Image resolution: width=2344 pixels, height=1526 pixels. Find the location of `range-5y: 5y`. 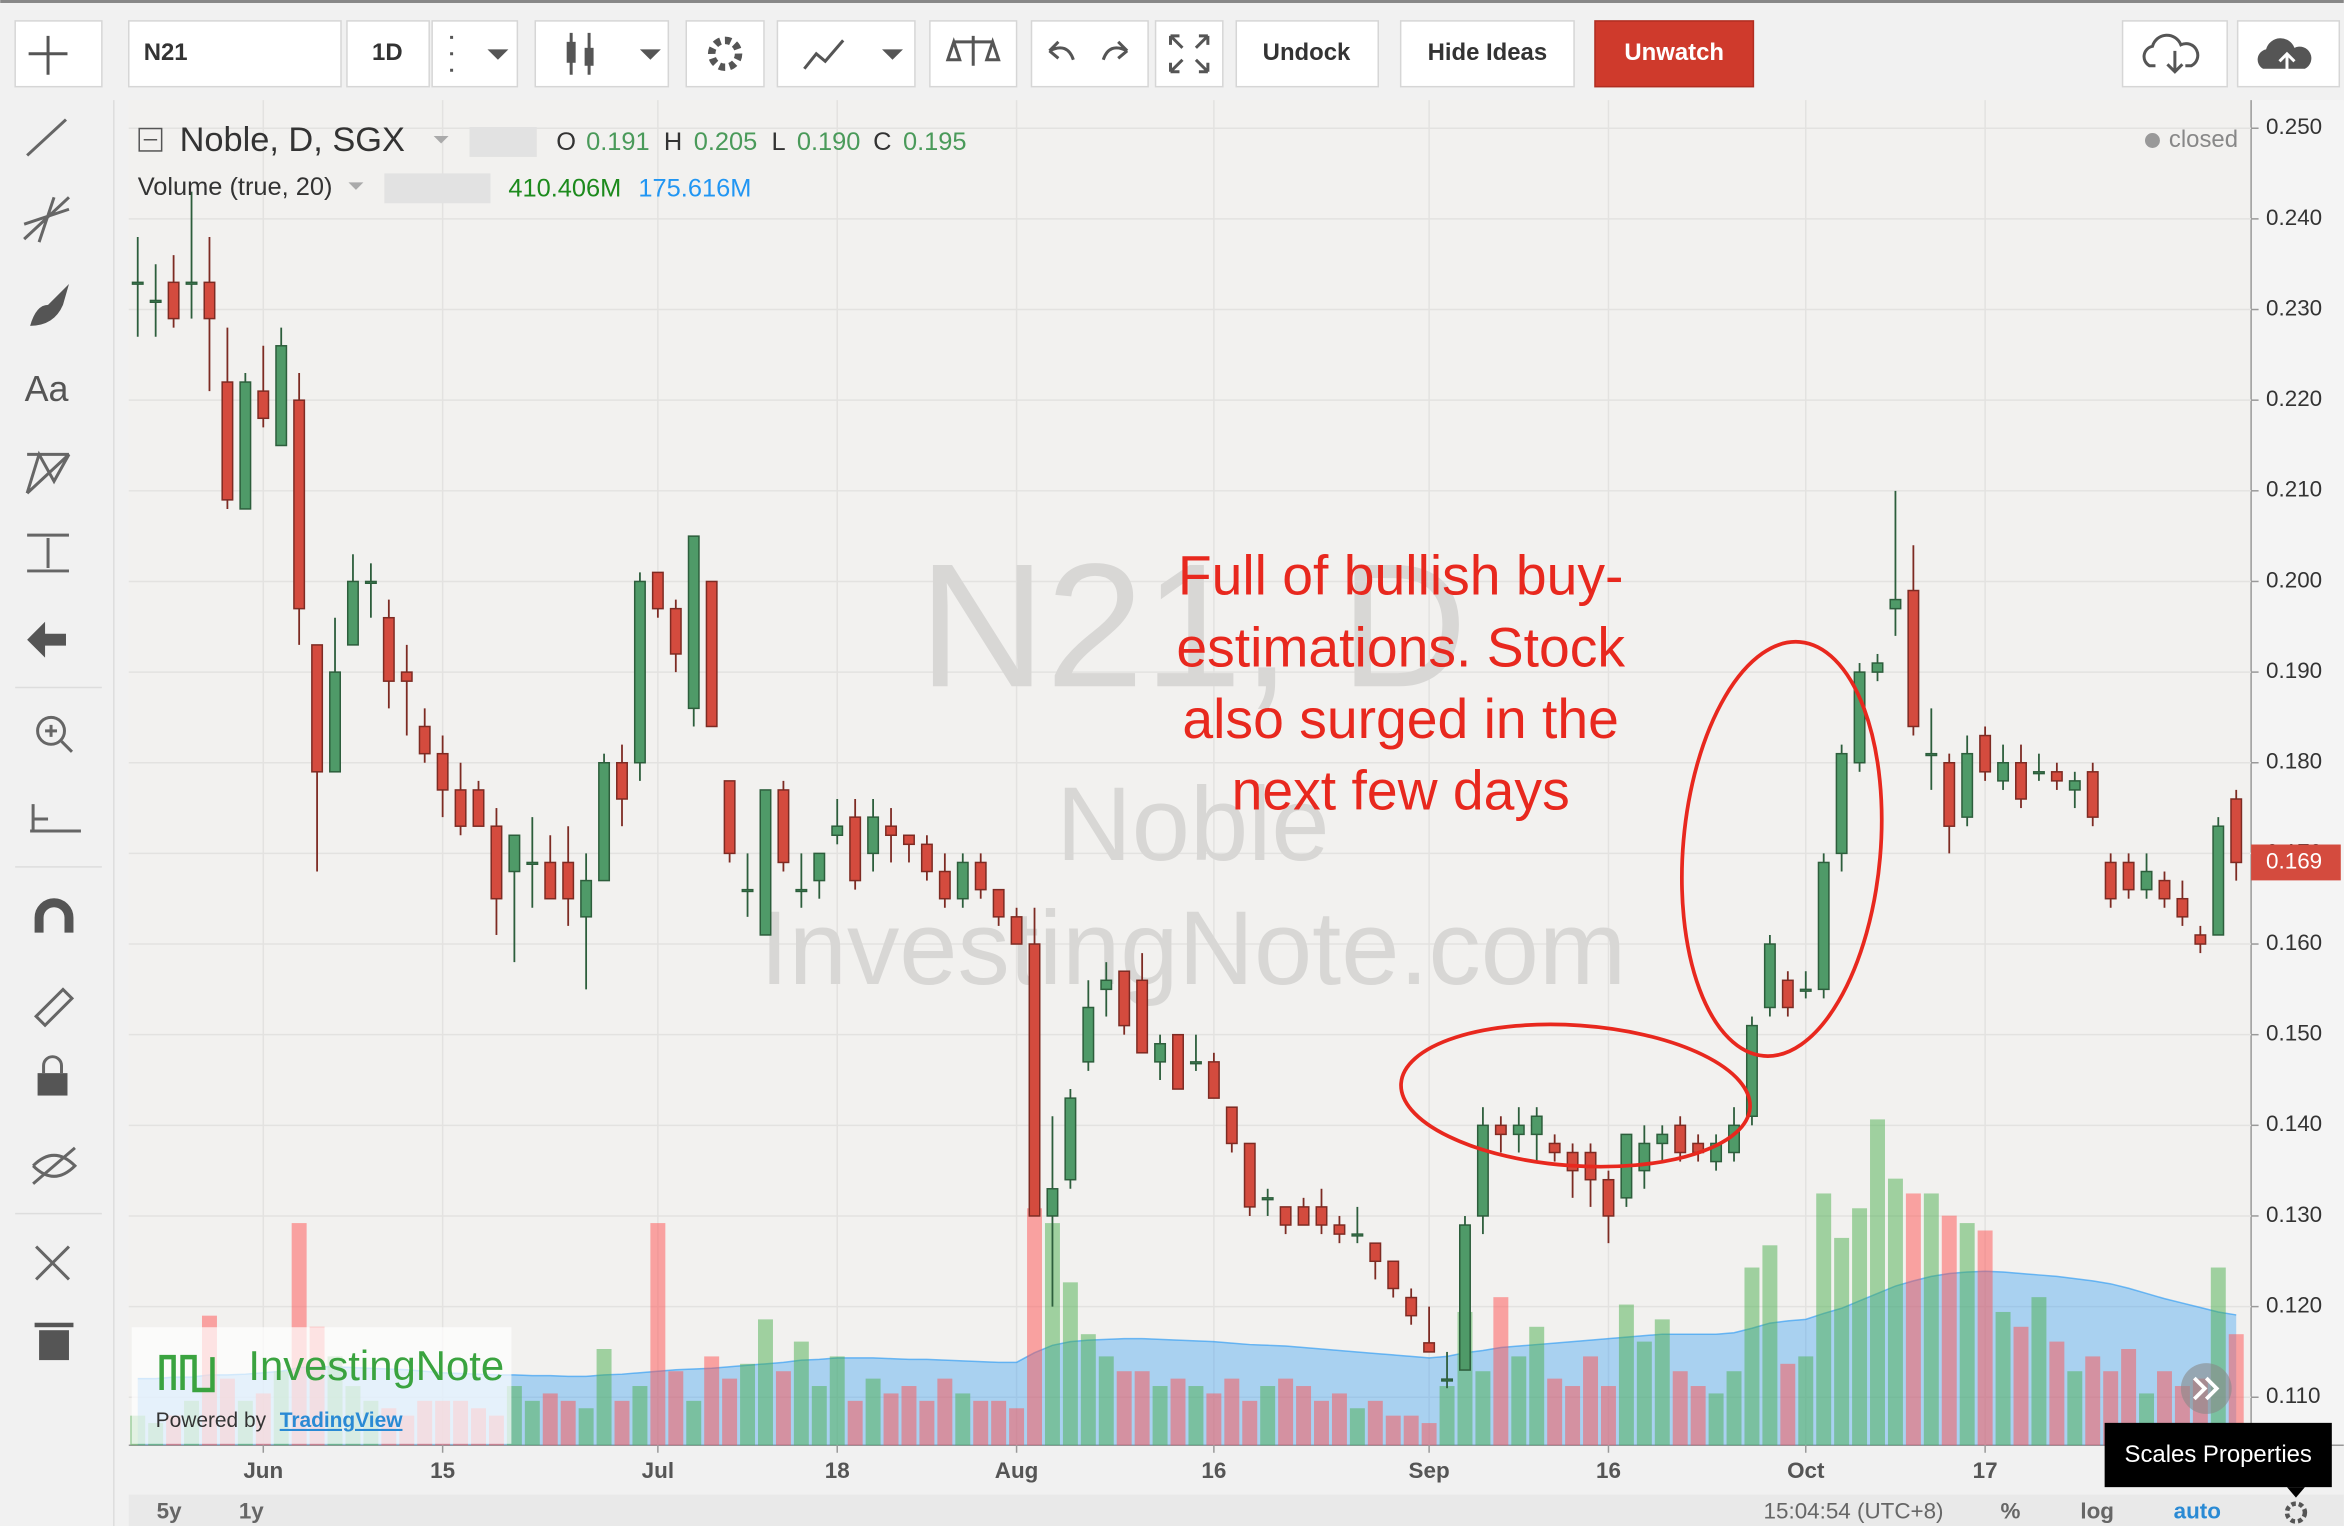

range-5y: 5y is located at coordinates (169, 1510).